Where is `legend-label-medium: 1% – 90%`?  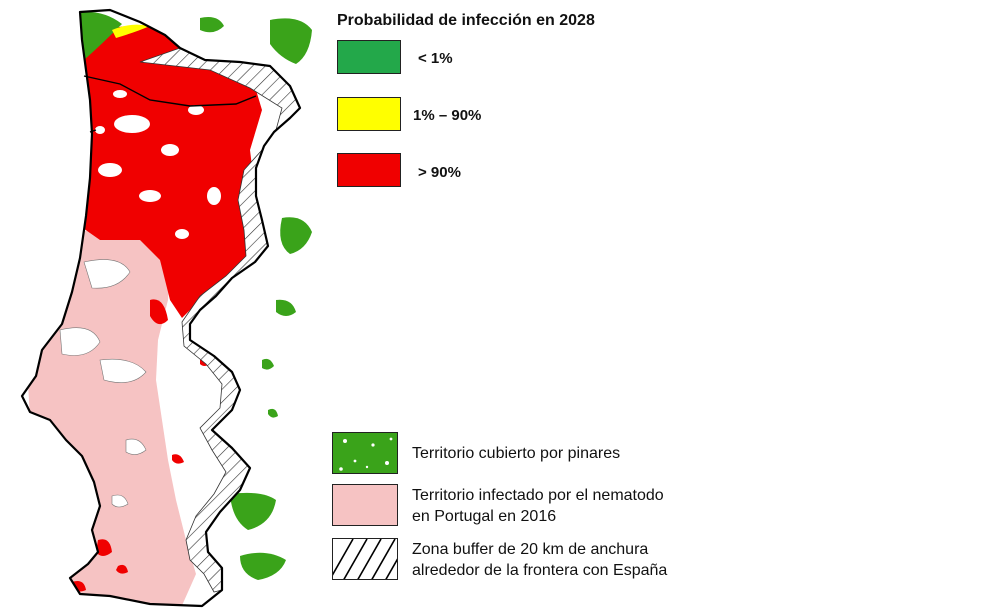 legend-label-medium: 1% – 90% is located at coordinates (447, 115).